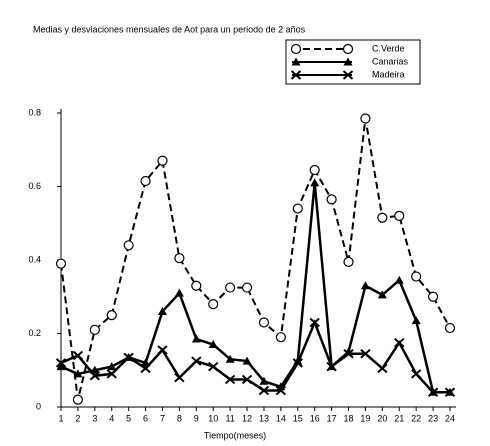  Describe the element at coordinates (38, 406) in the screenshot. I see `y-tick-label: 0` at that location.